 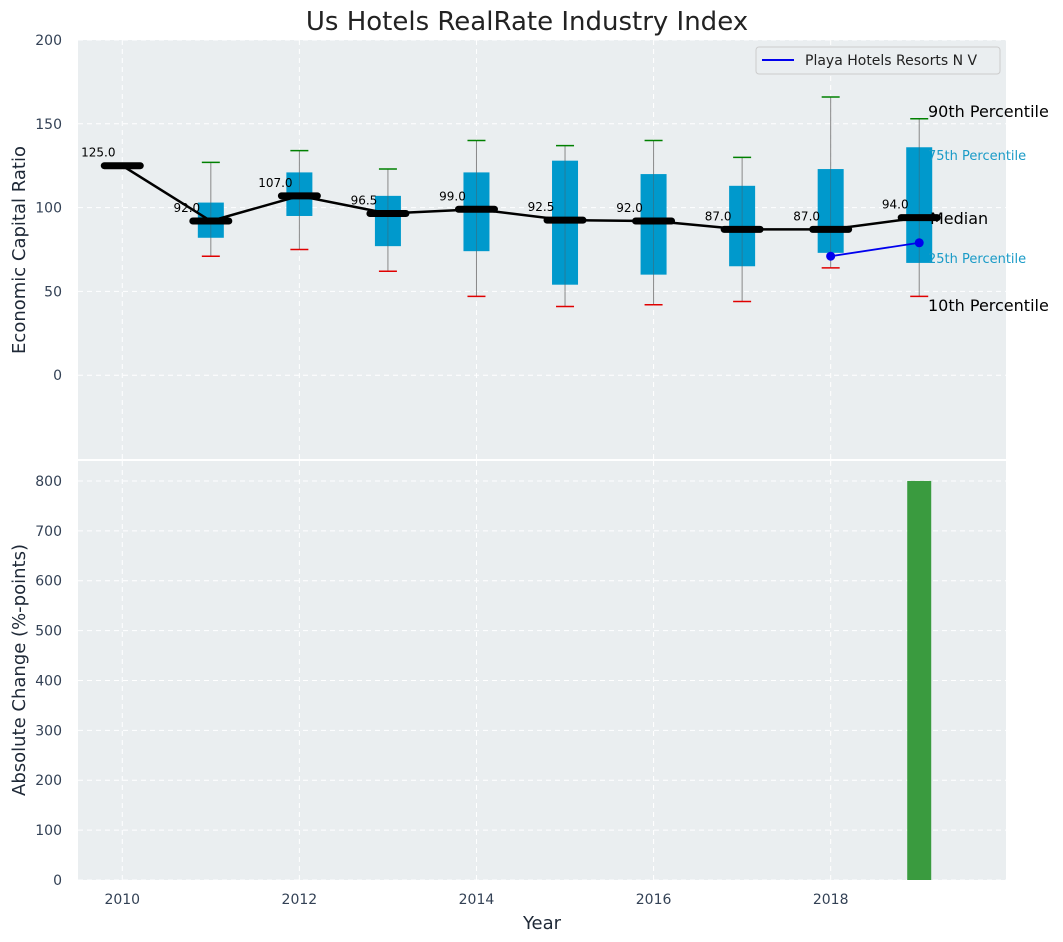 What do you see at coordinates (541, 207) in the screenshot?
I see `median-value-label: 92.5` at bounding box center [541, 207].